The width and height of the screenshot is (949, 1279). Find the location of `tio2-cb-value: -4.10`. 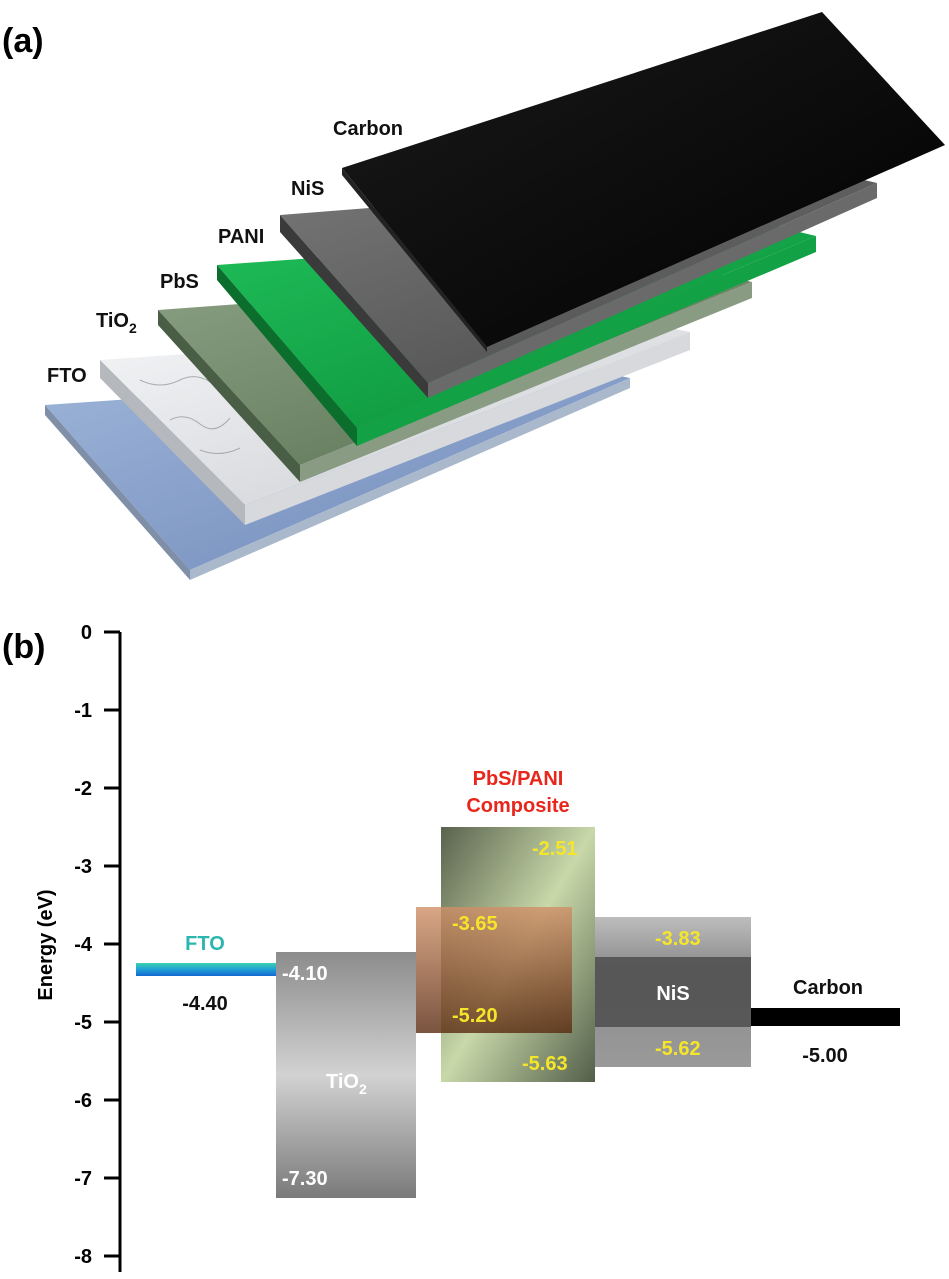

tio2-cb-value: -4.10 is located at coordinates (305, 974).